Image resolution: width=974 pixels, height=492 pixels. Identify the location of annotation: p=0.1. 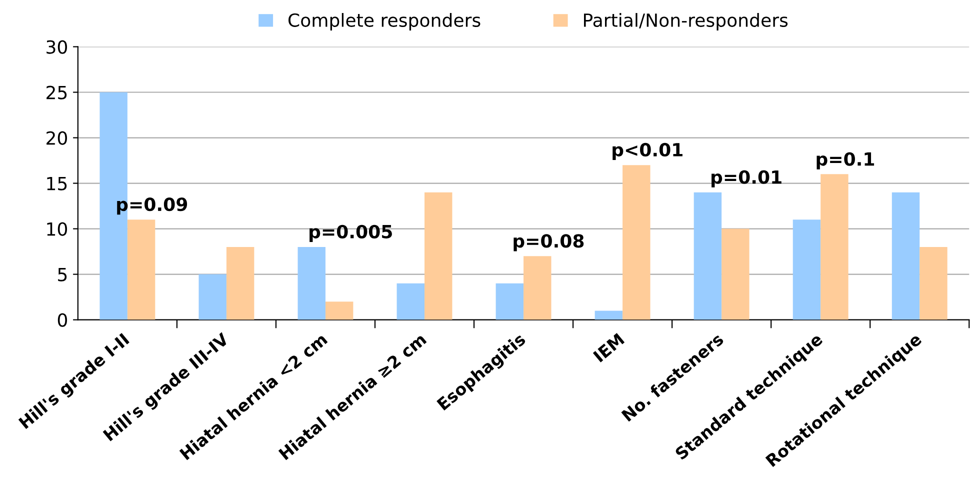
(845, 161).